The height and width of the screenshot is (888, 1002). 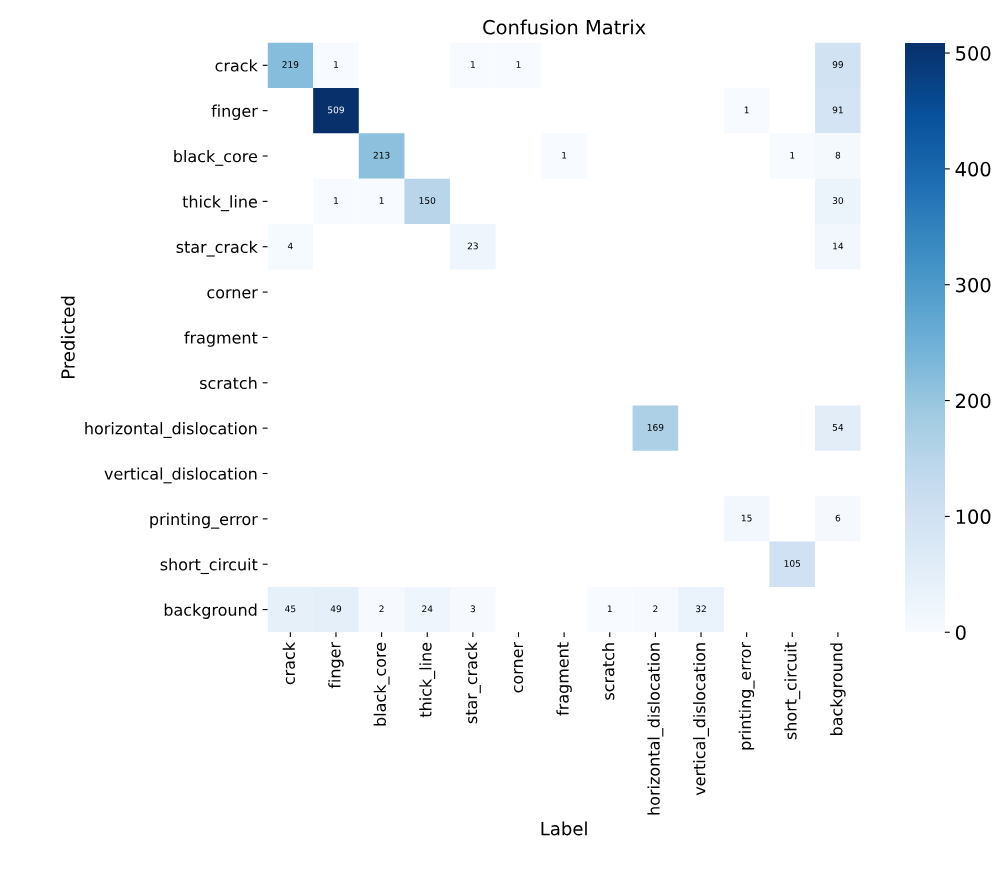 I want to click on chart-title: Confusion Matrix, so click(x=564, y=27).